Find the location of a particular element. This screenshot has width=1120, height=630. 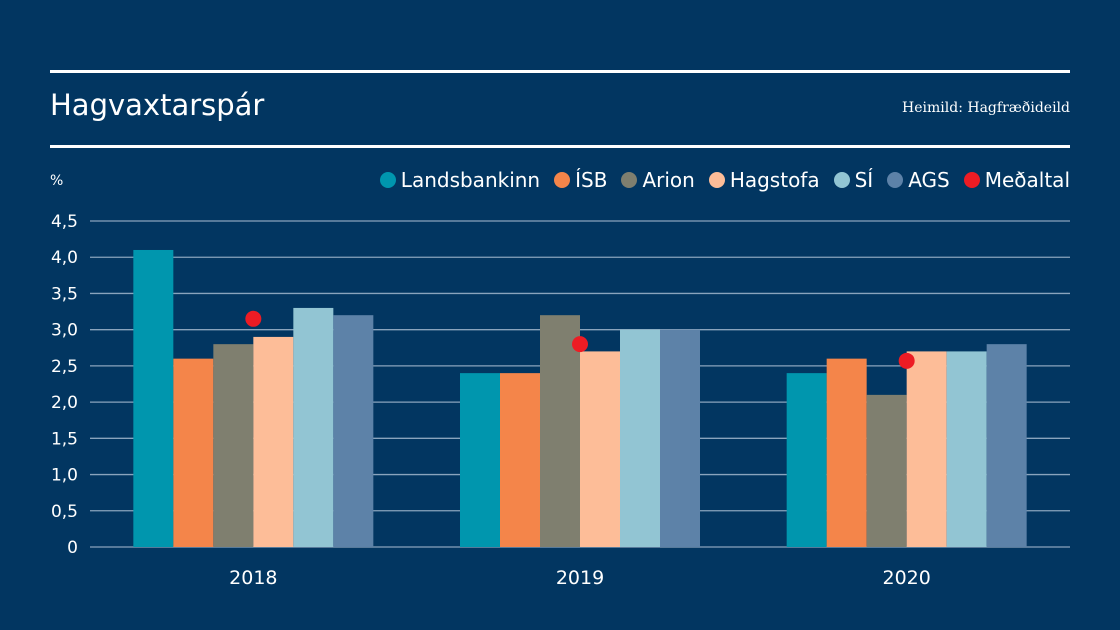

y-axis-unit: % is located at coordinates (57, 181).